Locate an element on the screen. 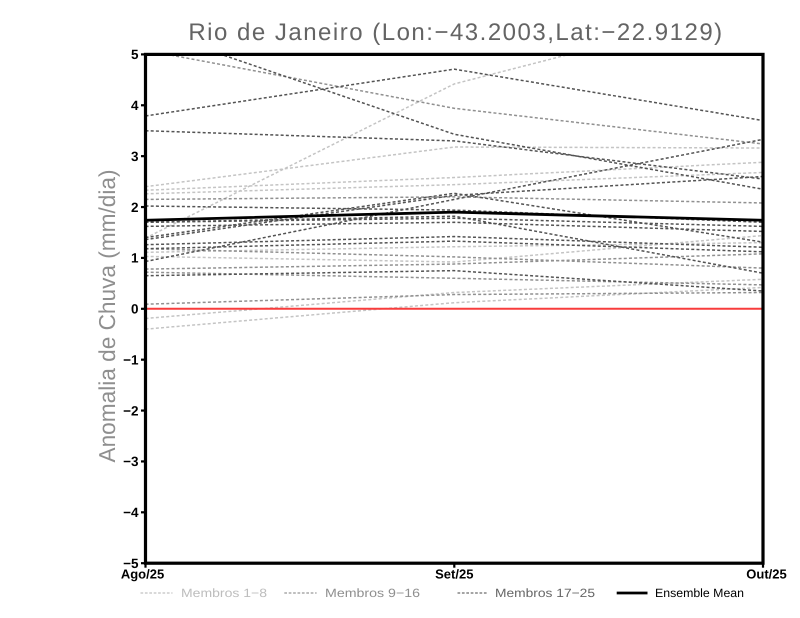  svg-text: −1 is located at coordinates (131, 359).